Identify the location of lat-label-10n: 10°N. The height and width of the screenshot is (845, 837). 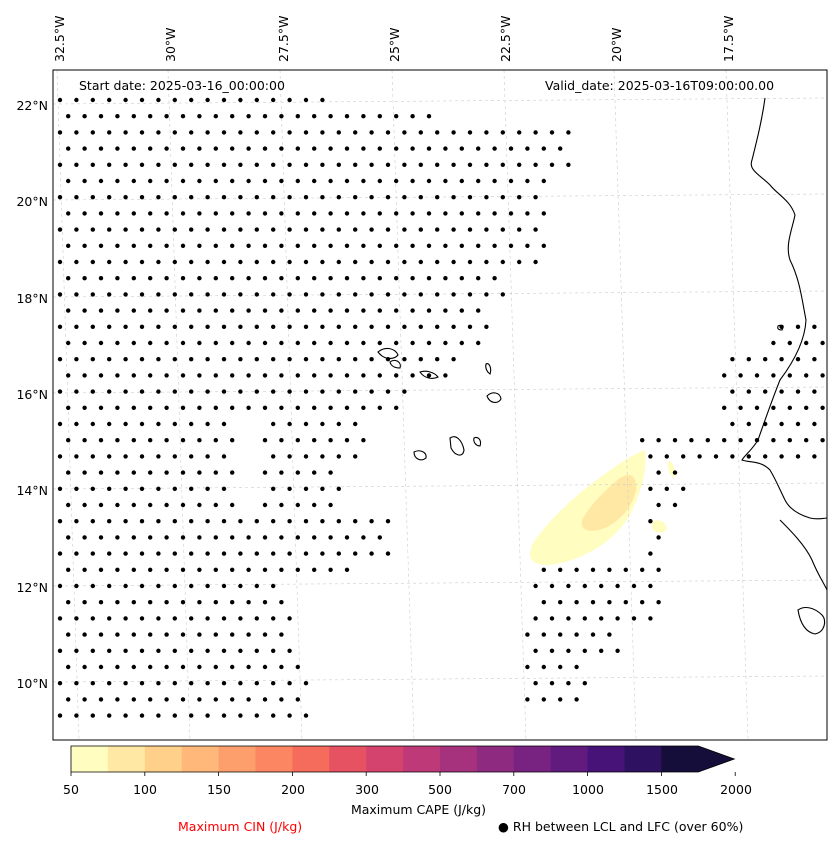
(32, 683).